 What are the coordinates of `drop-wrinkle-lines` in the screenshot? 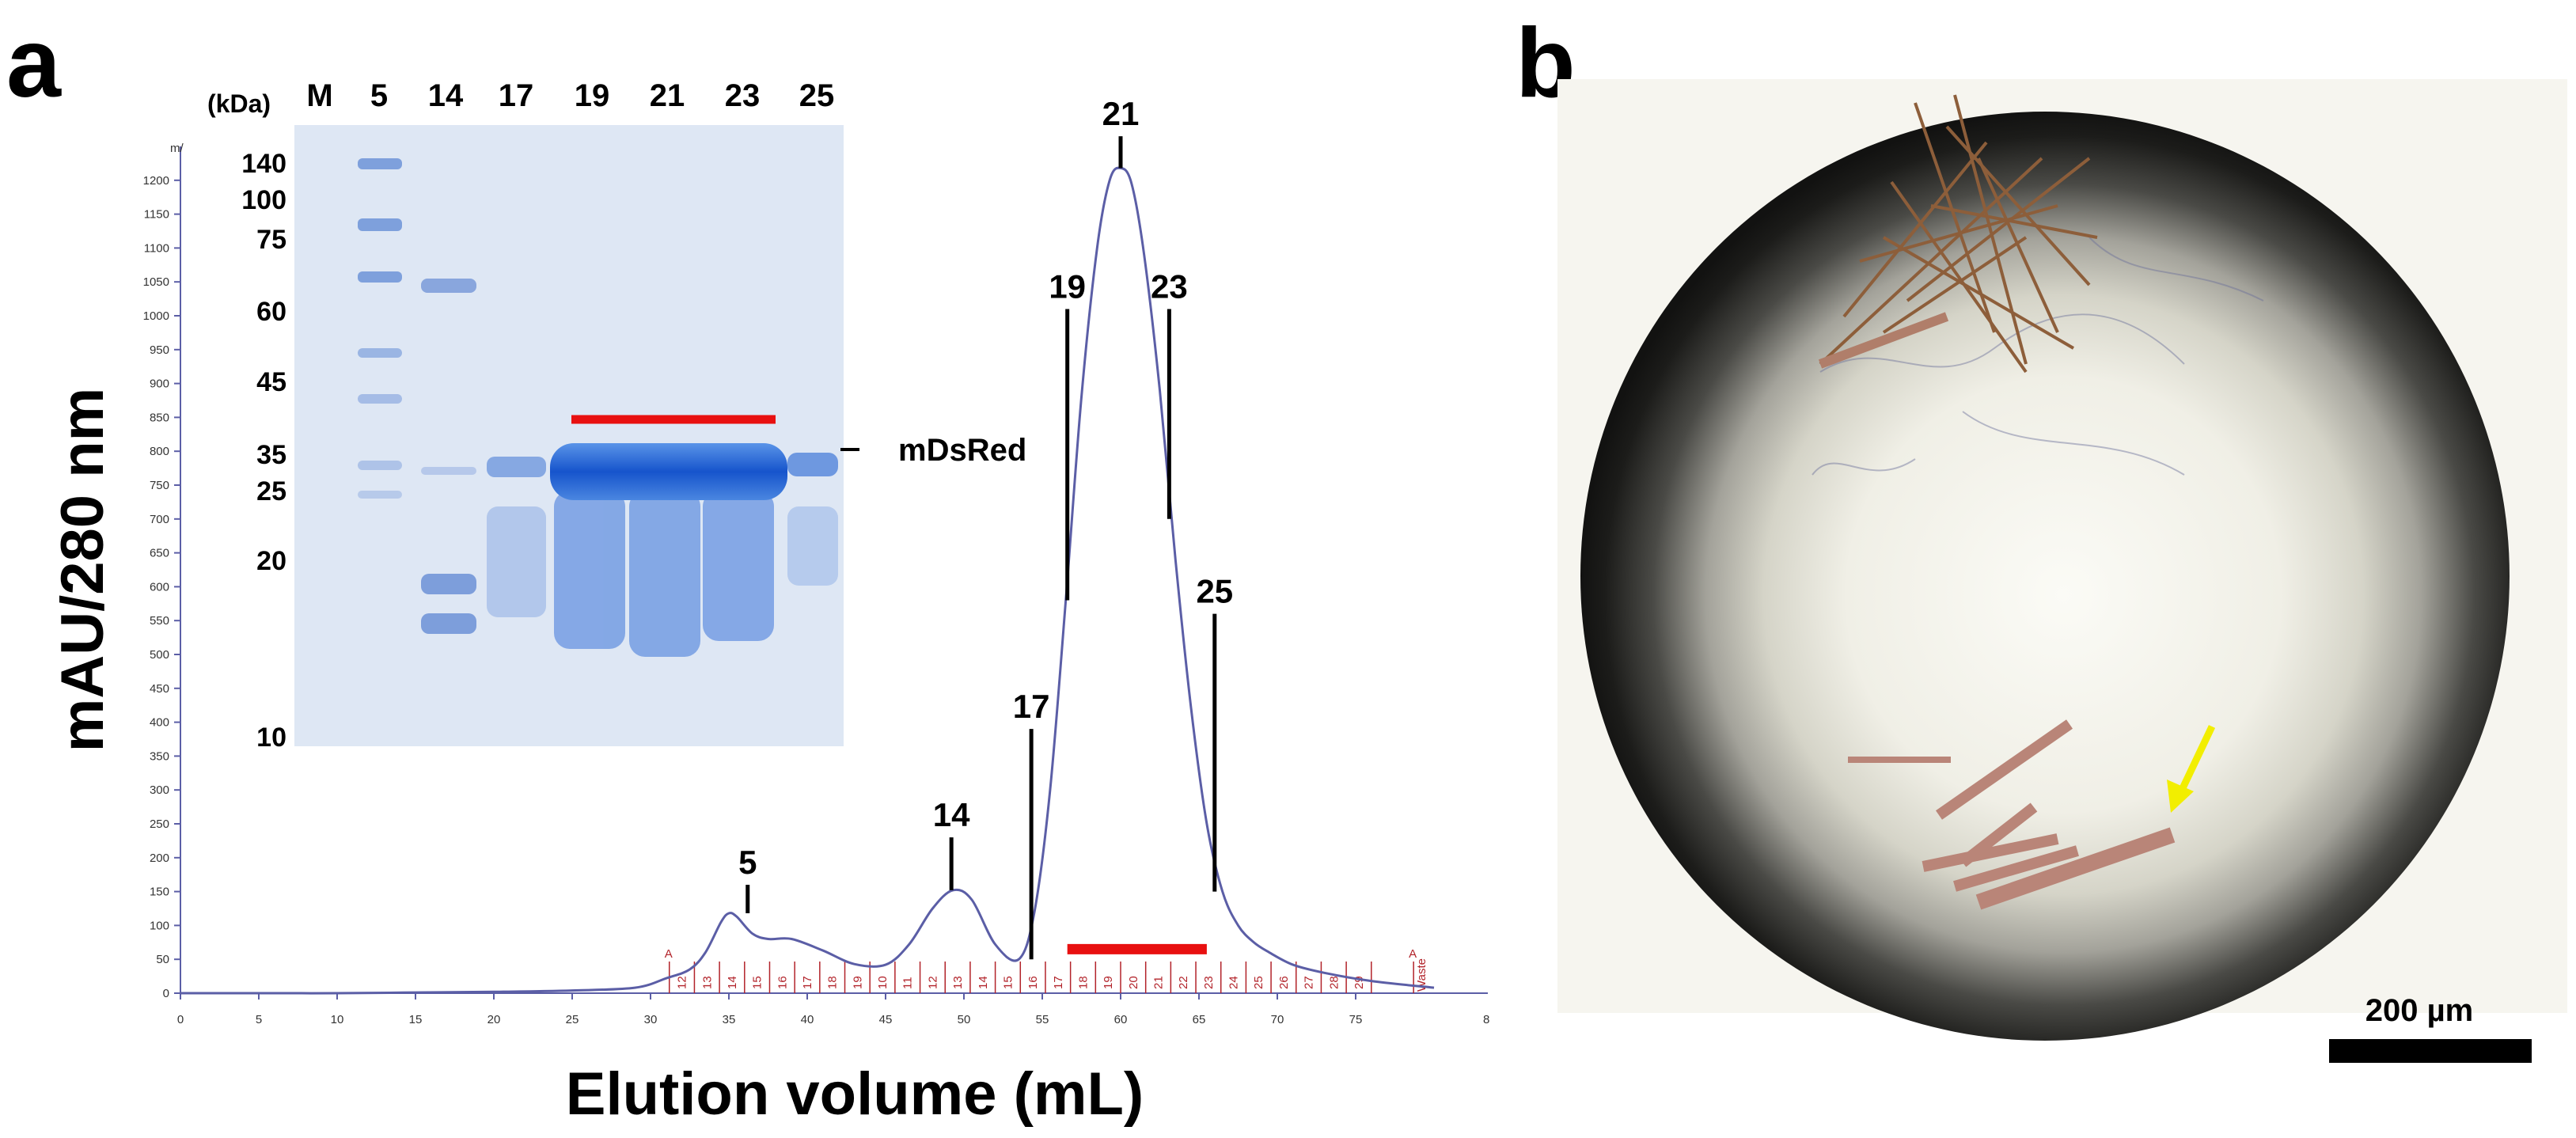 It's located at (2038, 356).